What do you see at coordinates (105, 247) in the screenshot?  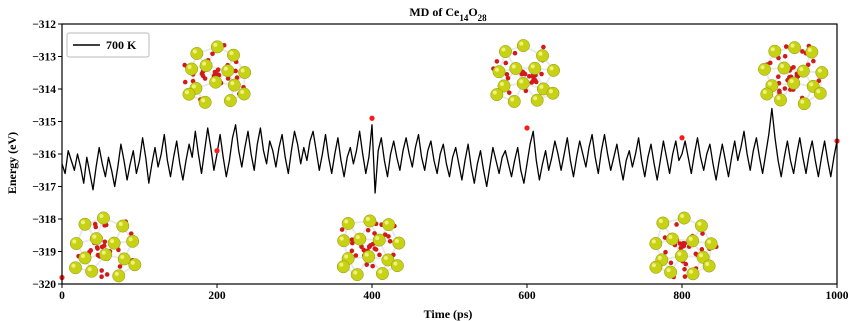 I see `structure-0ps` at bounding box center [105, 247].